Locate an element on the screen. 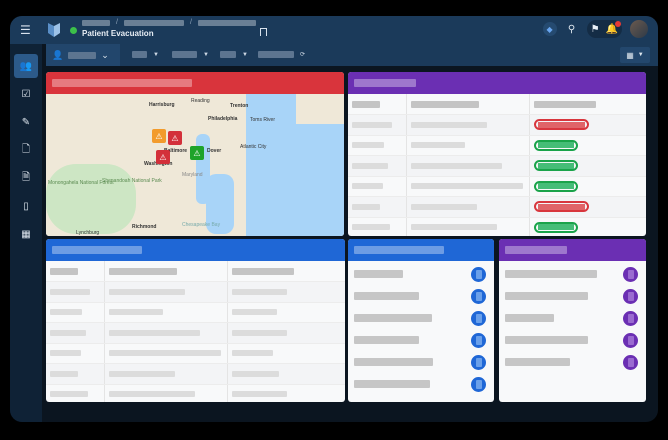  list is located at coordinates (572, 317).